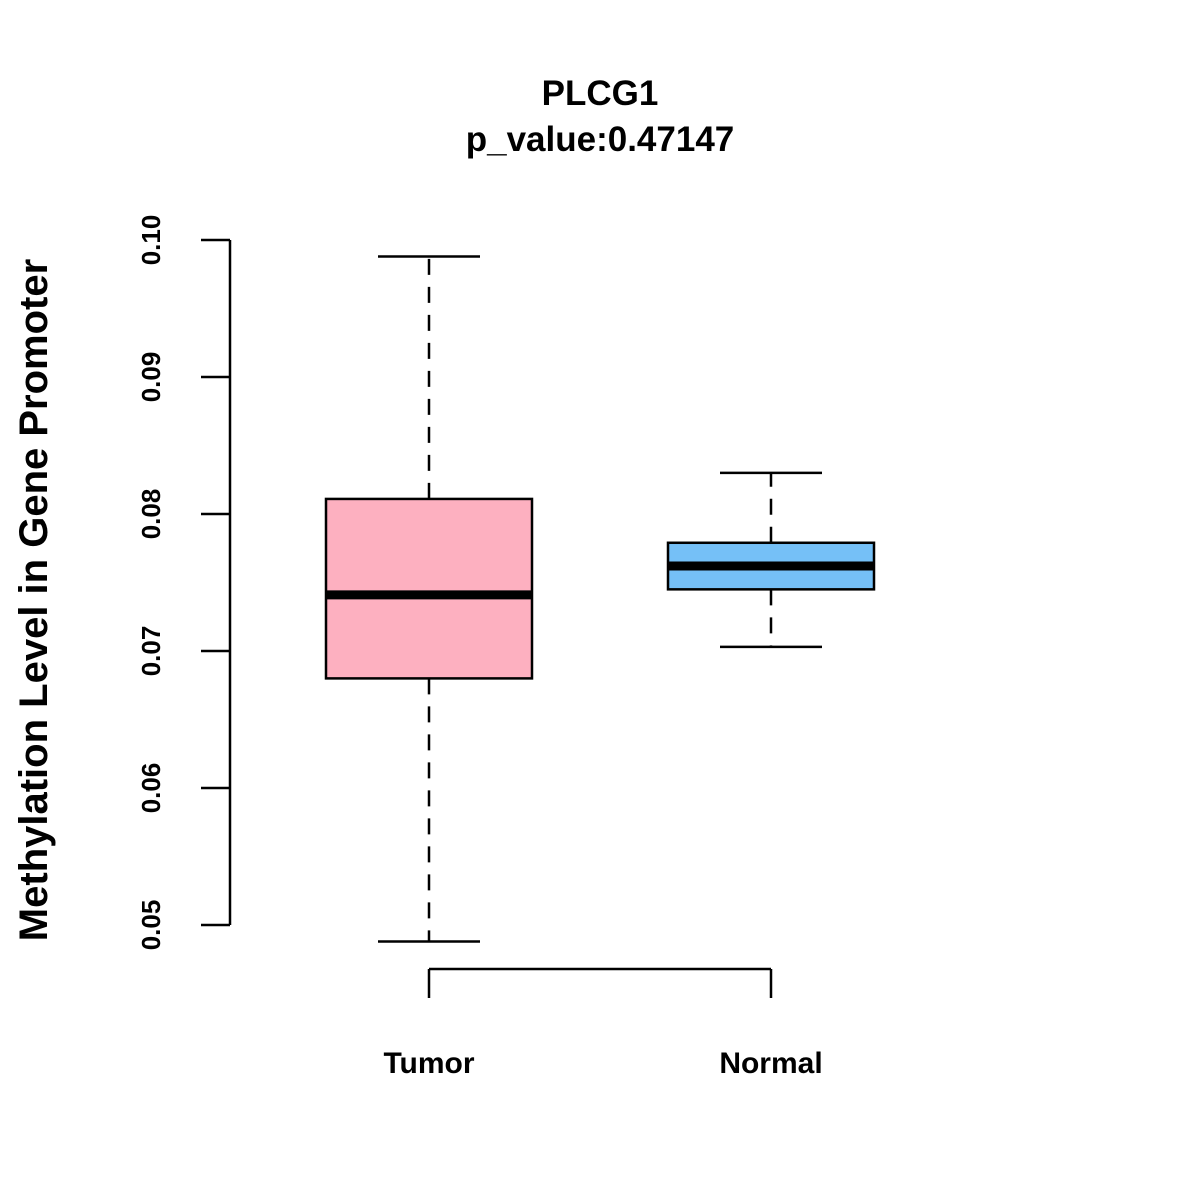  Describe the element at coordinates (428, 1063) in the screenshot. I see `x-tick-label-tumor: Tumor` at that location.